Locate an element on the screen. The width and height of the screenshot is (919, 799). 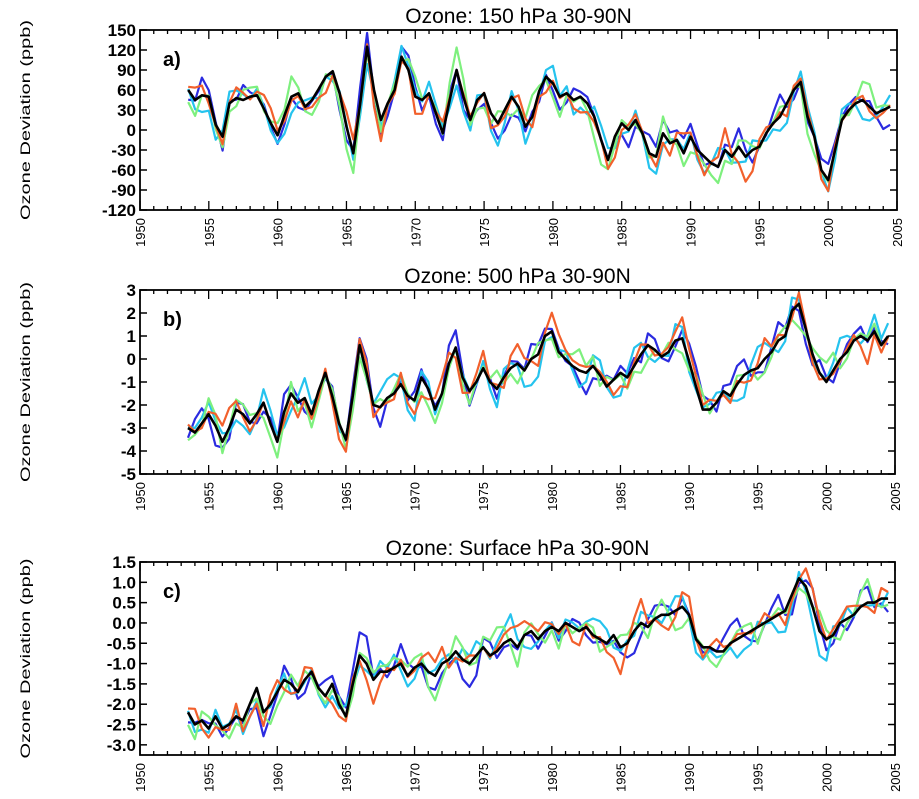
y-tick-label: -120 is located at coordinates (119, 210).